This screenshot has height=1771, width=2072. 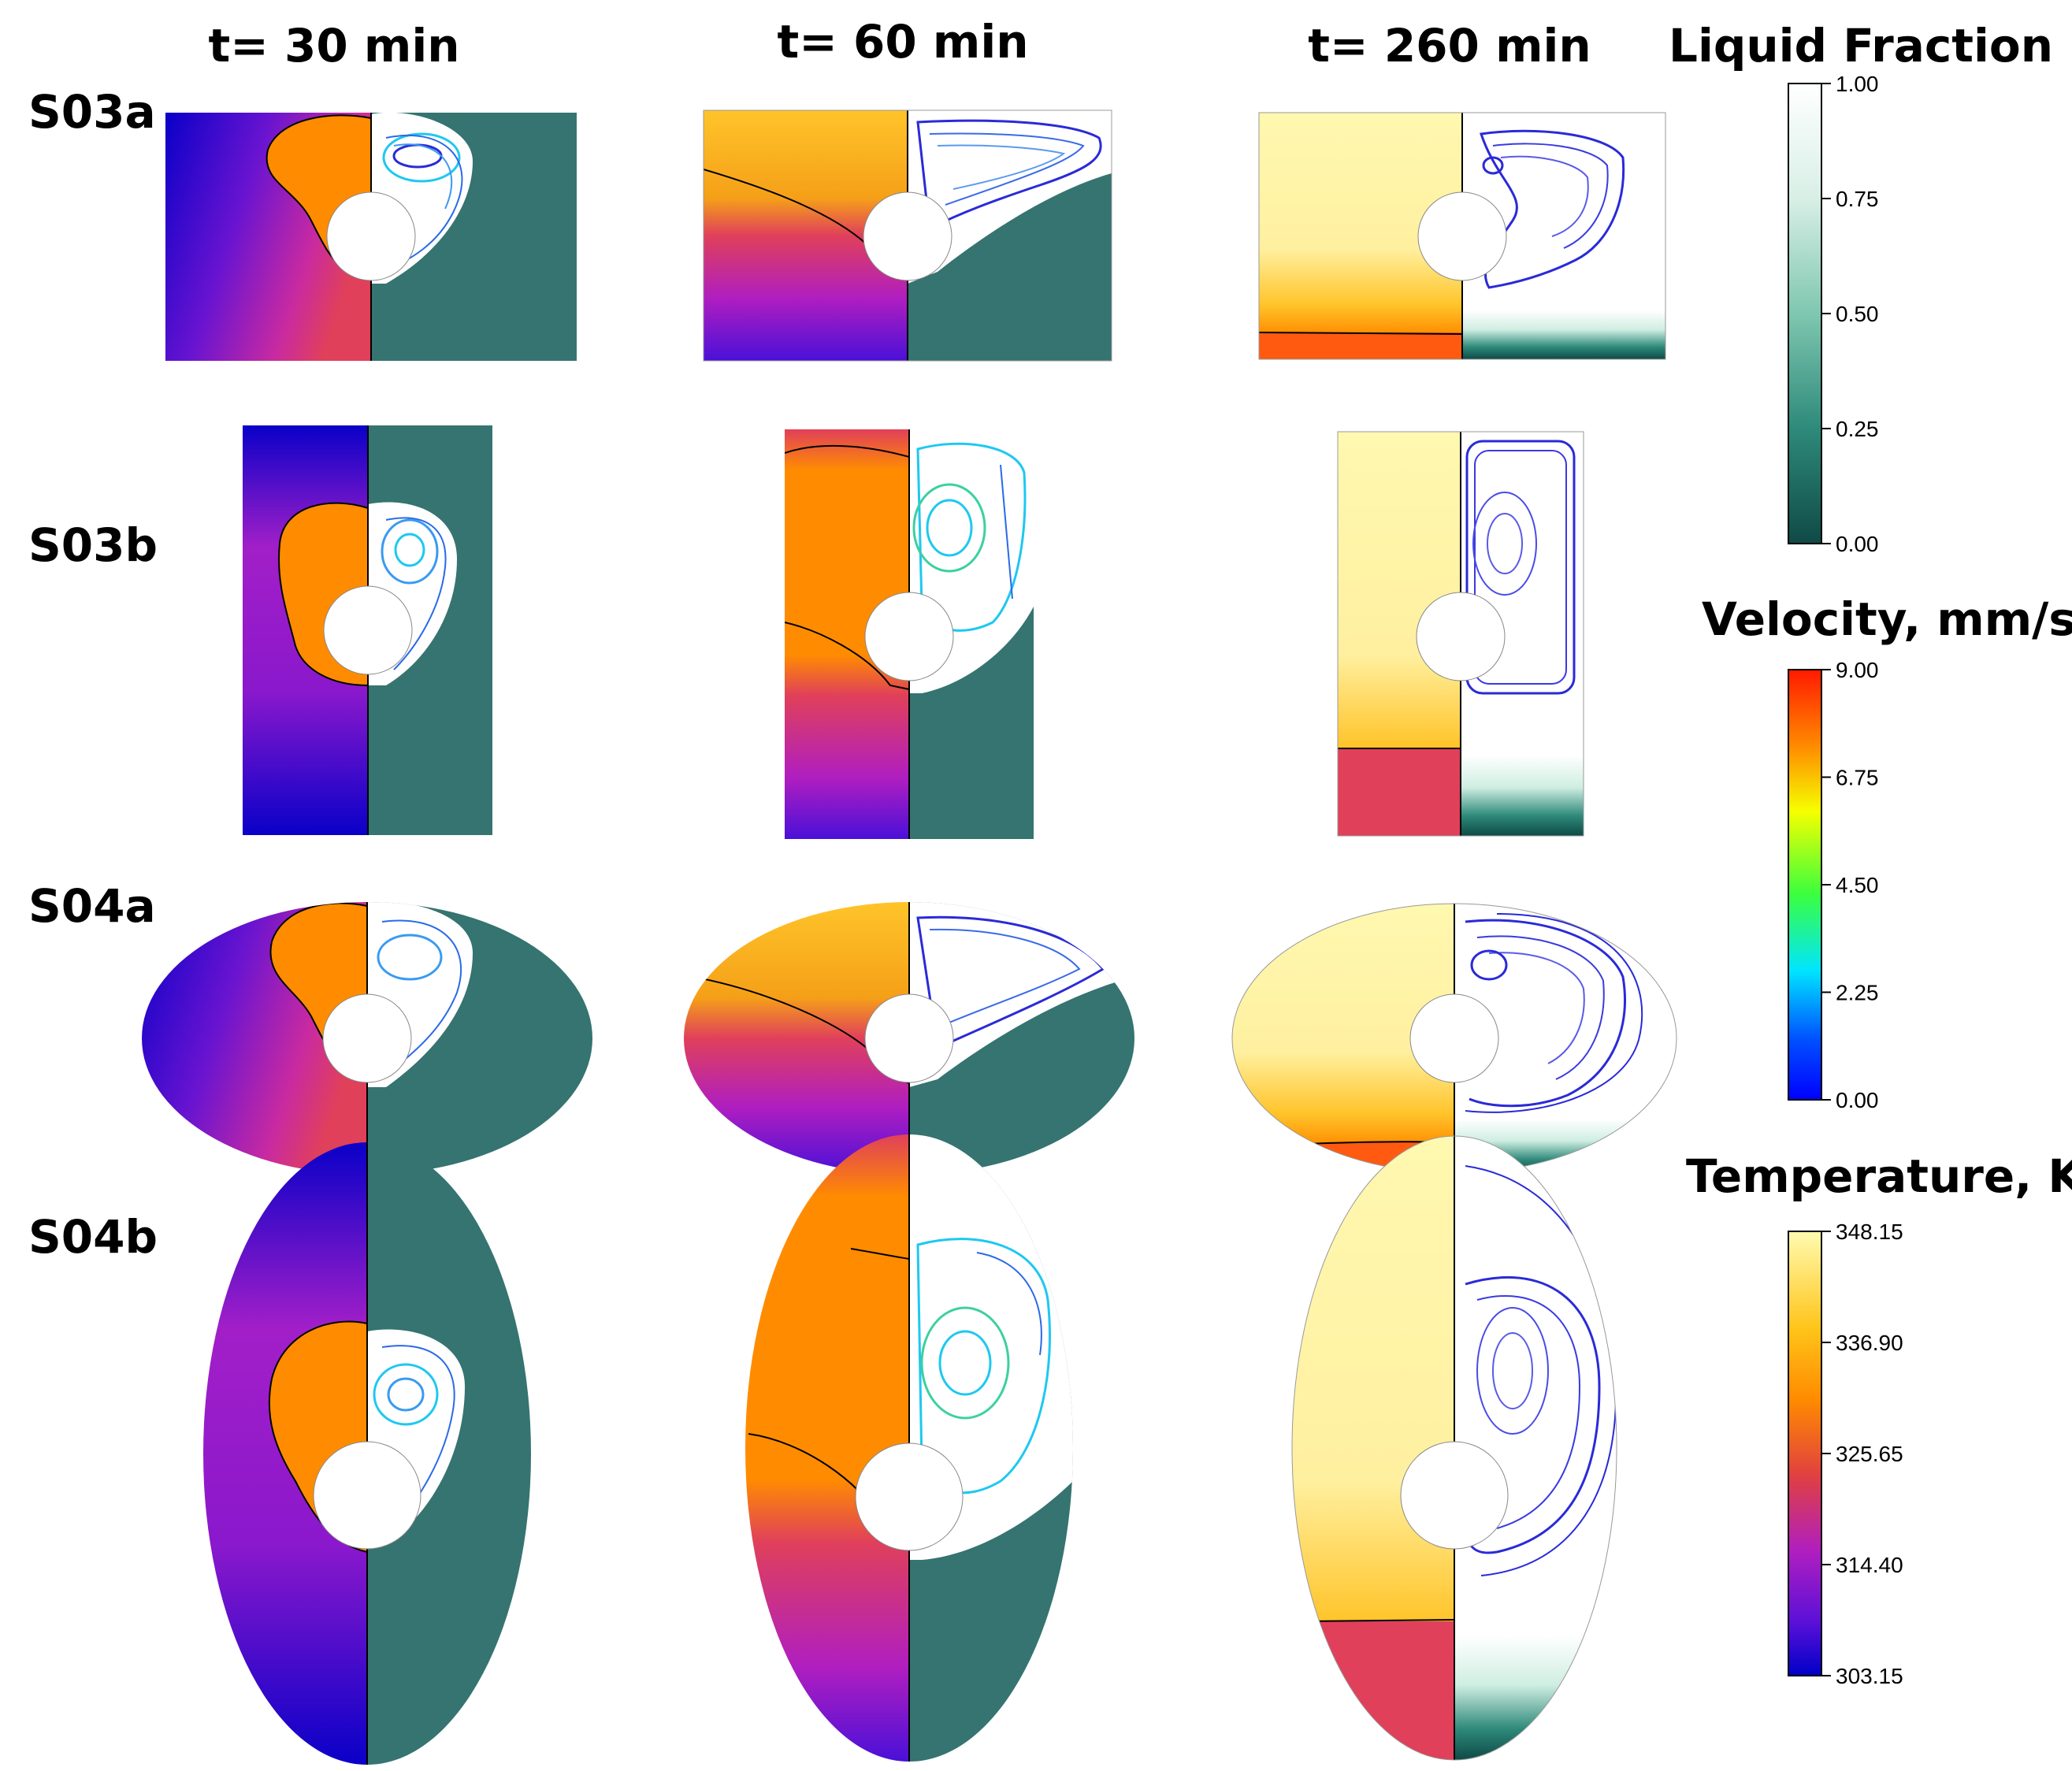 What do you see at coordinates (1869, 1565) in the screenshot?
I see `colorbar-tick-label-temperature: 314.40` at bounding box center [1869, 1565].